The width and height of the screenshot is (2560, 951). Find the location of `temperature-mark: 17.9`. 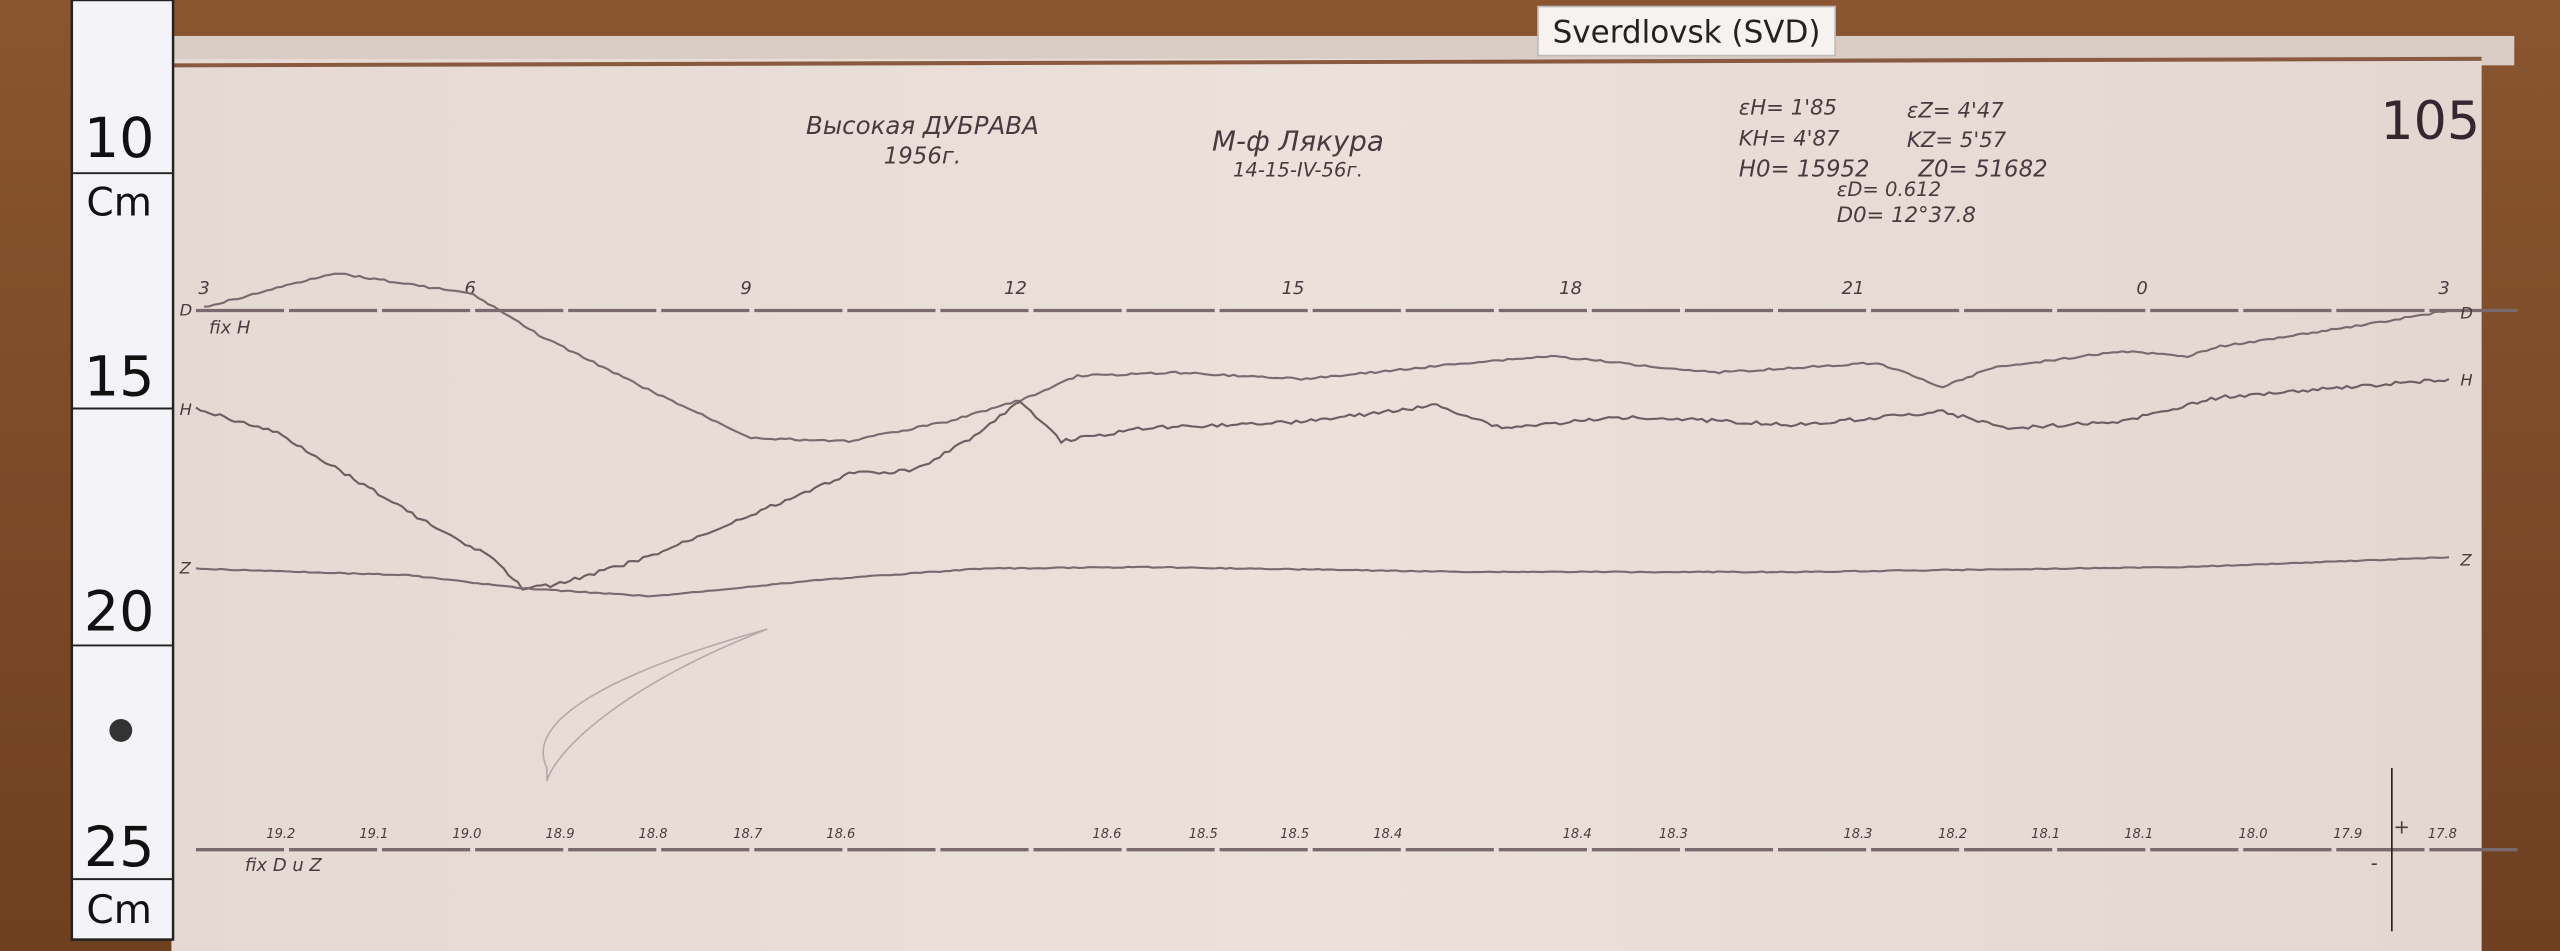

temperature-mark: 17.9 is located at coordinates (2347, 834).